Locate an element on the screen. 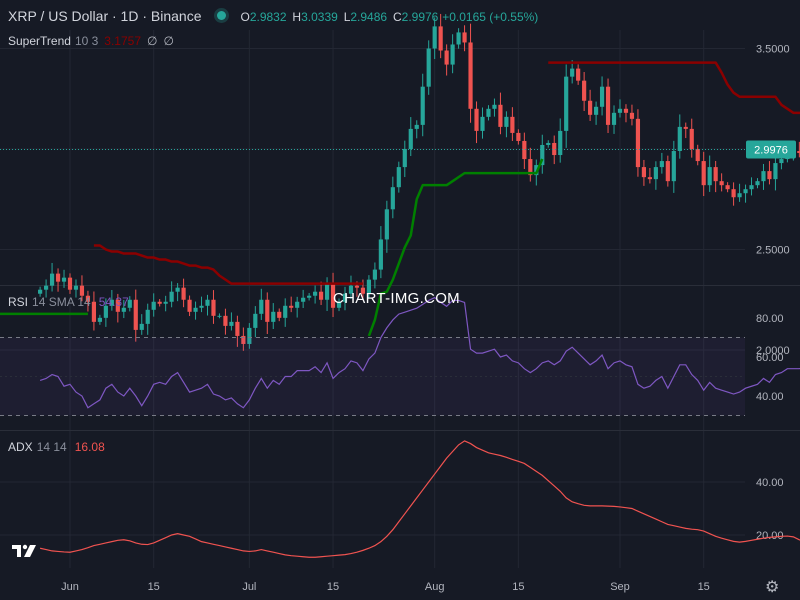 This screenshot has width=800, height=600. rsi-legend: RSI 14 SMA 14 54.37 is located at coordinates (68, 302).